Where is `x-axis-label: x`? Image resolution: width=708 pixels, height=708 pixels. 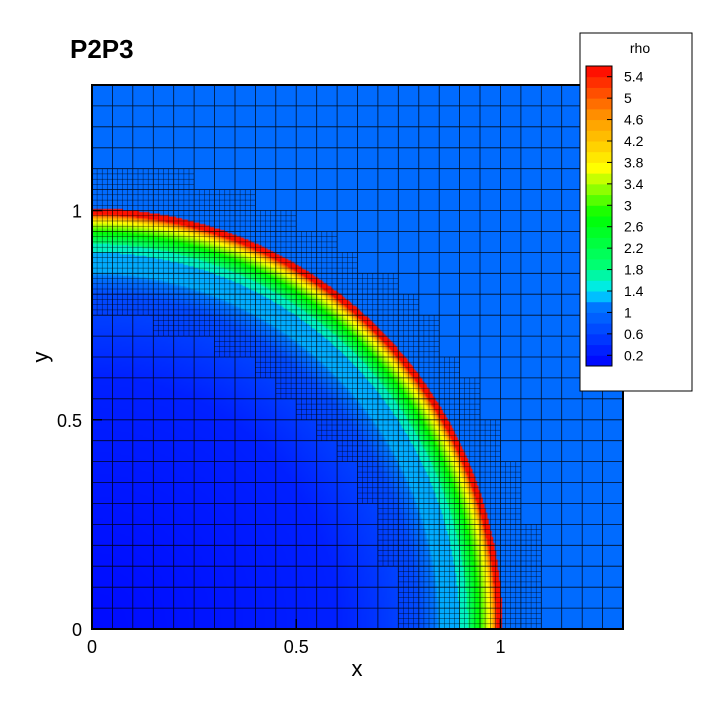 x-axis-label: x is located at coordinates (357, 668).